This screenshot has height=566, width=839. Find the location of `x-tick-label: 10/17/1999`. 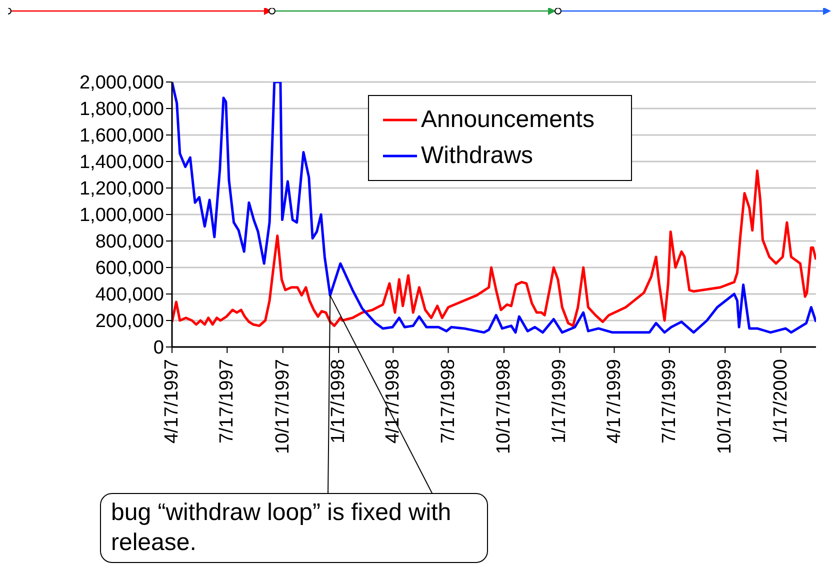

x-tick-label: 10/17/1999 is located at coordinates (725, 406).